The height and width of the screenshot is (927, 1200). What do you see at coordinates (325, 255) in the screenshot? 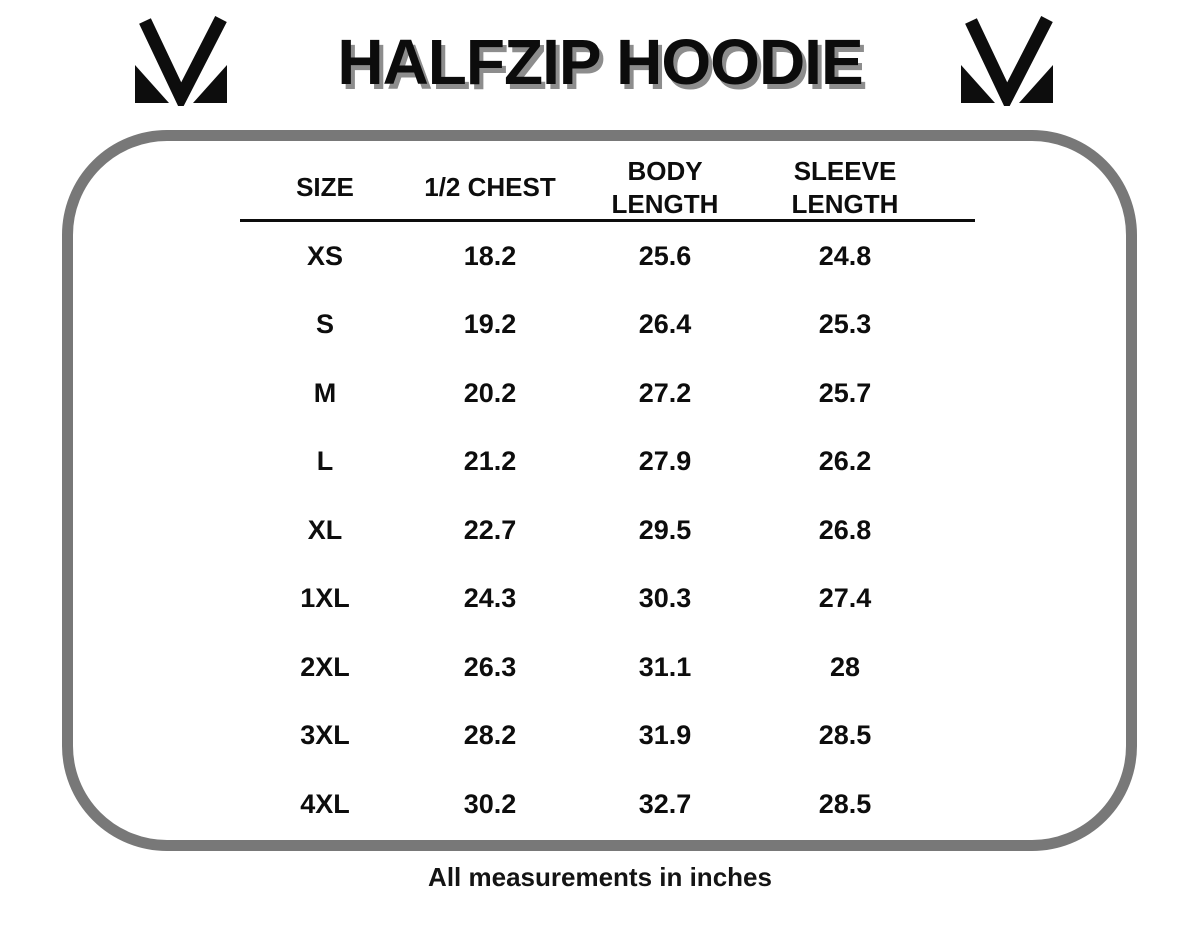
I see `size-cell: XS` at bounding box center [325, 255].